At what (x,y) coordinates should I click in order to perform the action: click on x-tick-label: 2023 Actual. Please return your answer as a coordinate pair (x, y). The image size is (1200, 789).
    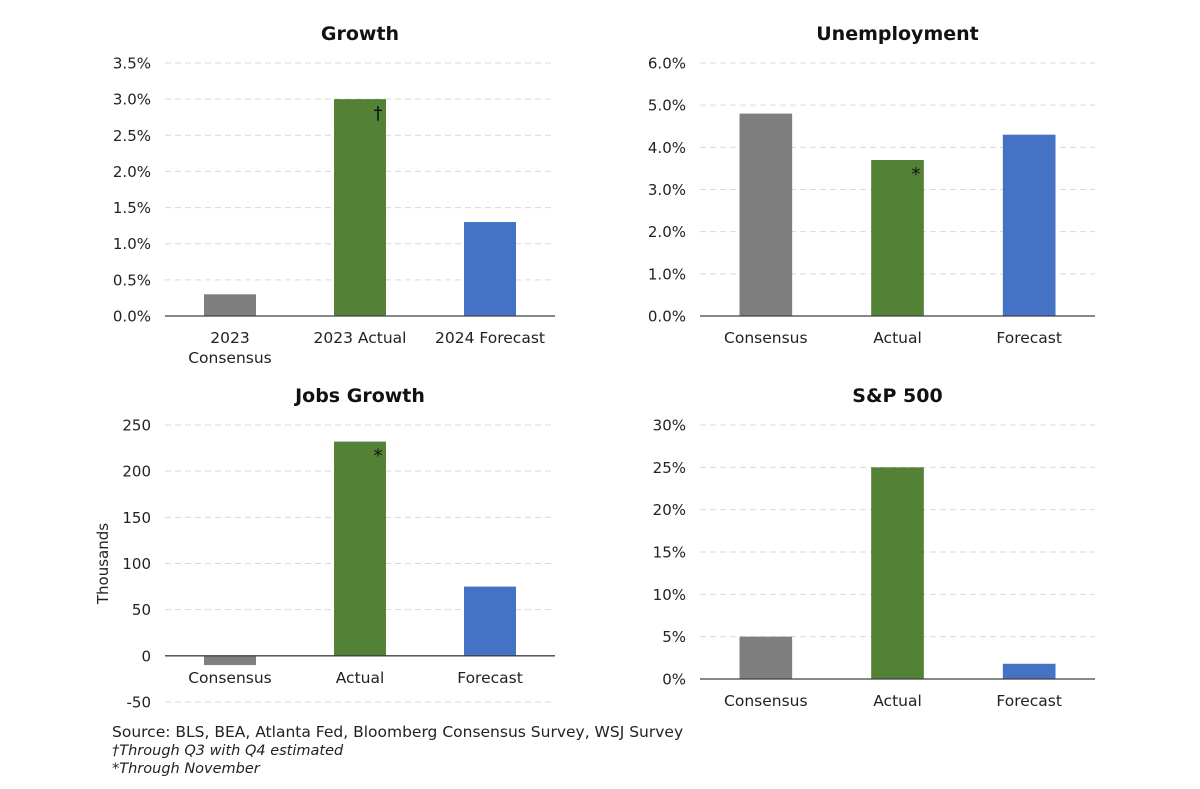
    Looking at the image, I should click on (360, 338).